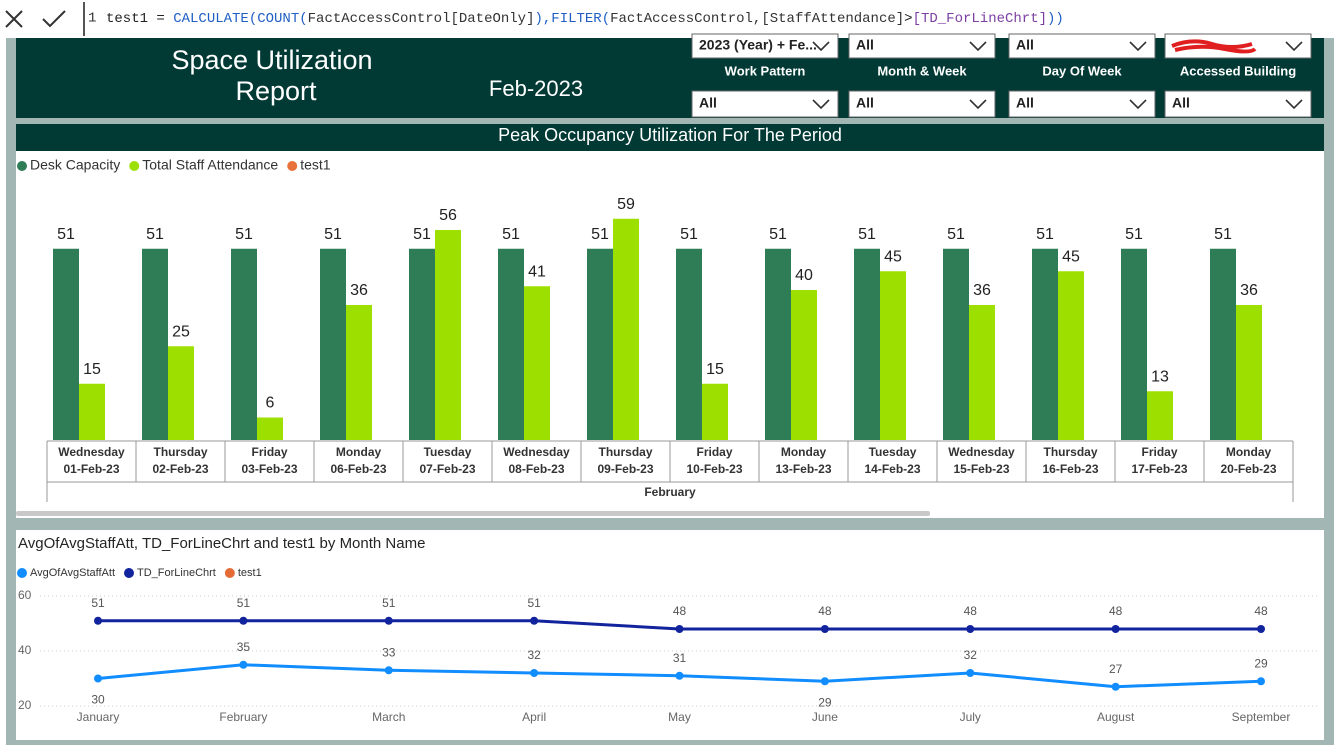 The width and height of the screenshot is (1341, 745). Describe the element at coordinates (534, 655) in the screenshot. I see `data-label: 32` at that location.